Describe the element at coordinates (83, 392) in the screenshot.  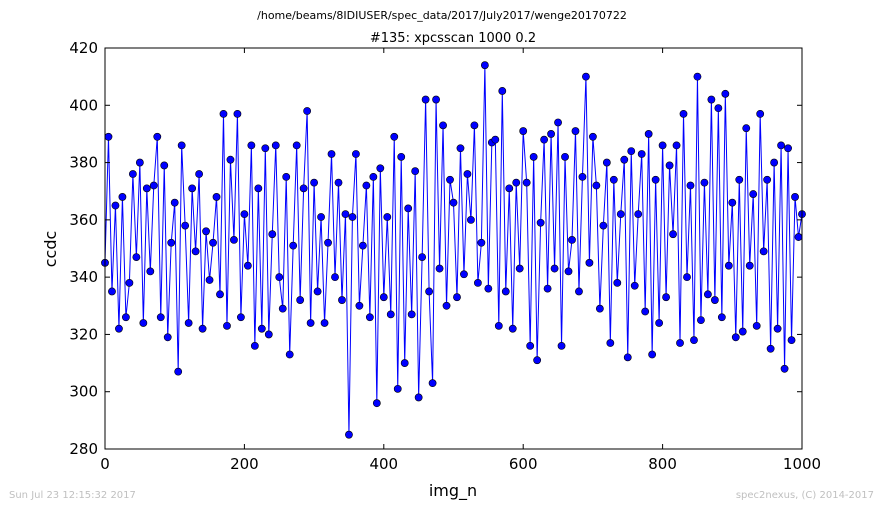
I see `y-tick-label: 300` at that location.